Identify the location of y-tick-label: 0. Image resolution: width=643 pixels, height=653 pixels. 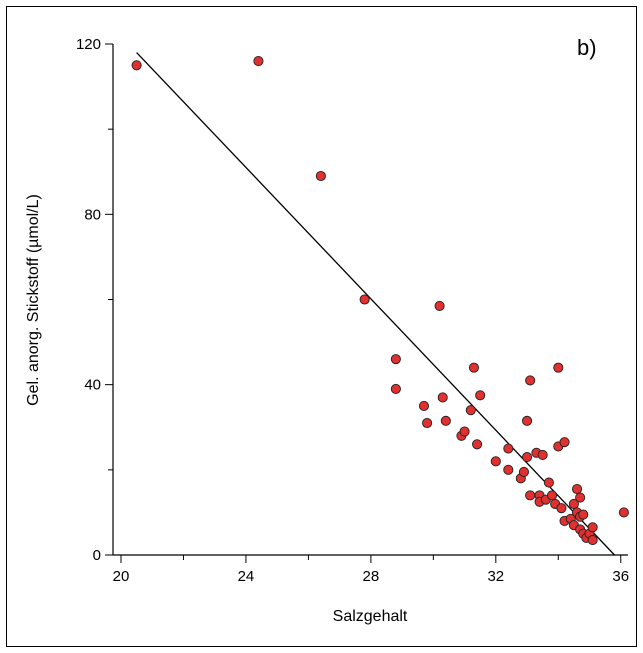
(97, 555).